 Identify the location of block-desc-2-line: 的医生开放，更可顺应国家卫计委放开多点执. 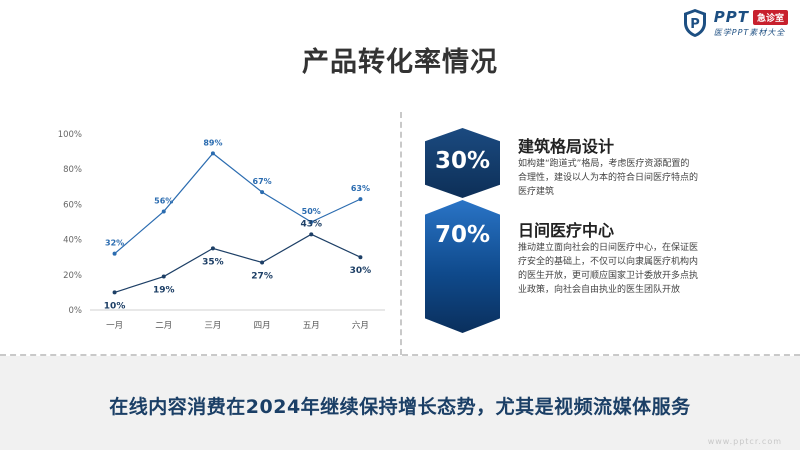
(608, 276).